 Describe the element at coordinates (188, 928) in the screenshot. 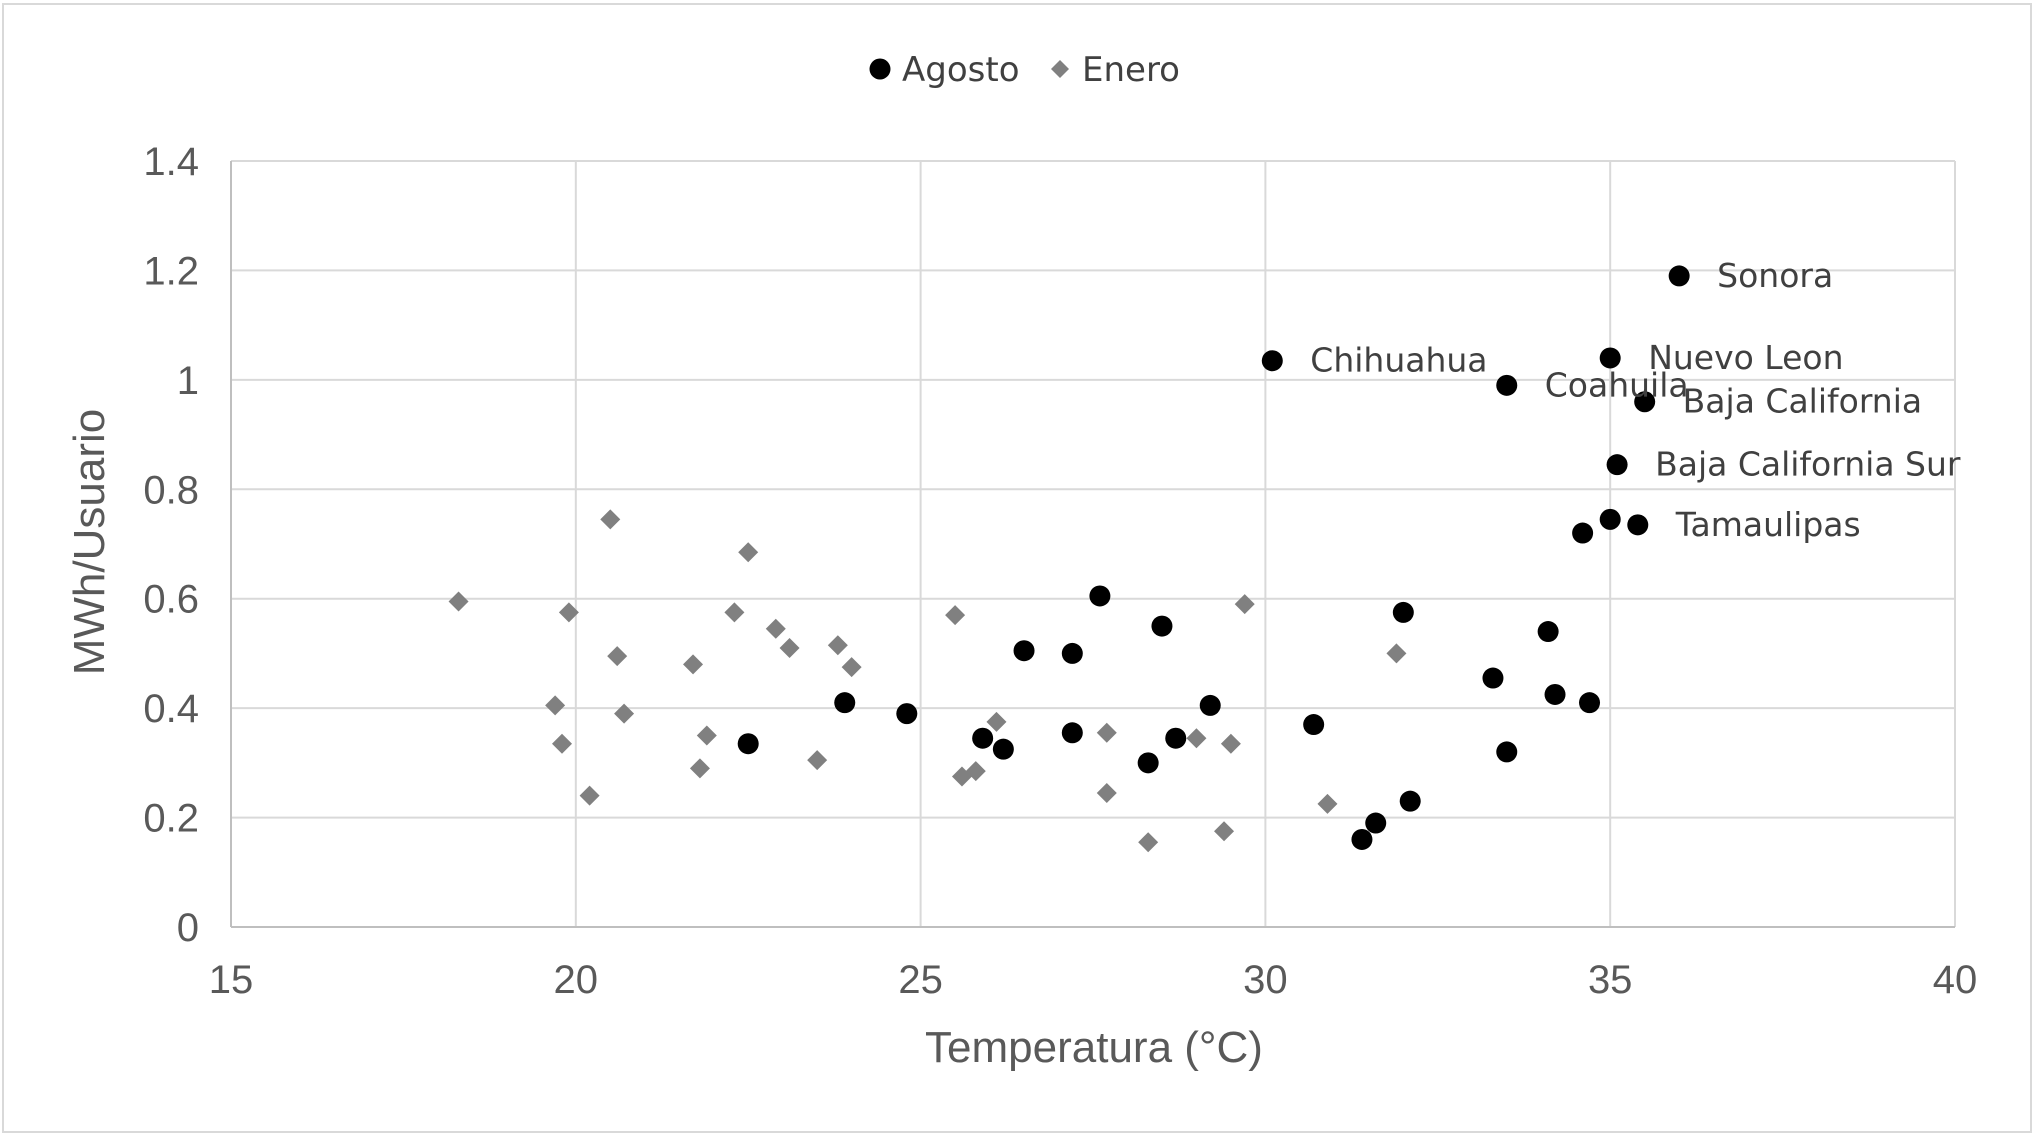

I see `y-tick-label: 0` at that location.